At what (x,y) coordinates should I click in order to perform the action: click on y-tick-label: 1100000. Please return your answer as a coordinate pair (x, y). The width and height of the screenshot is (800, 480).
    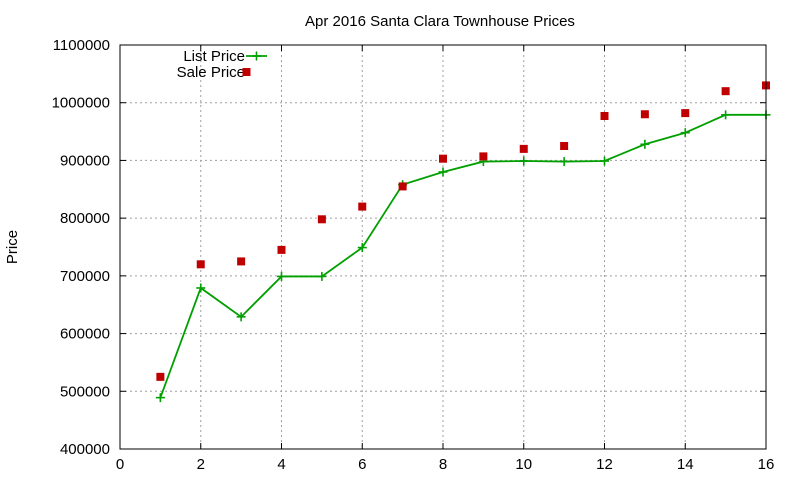
    Looking at the image, I should click on (81, 45).